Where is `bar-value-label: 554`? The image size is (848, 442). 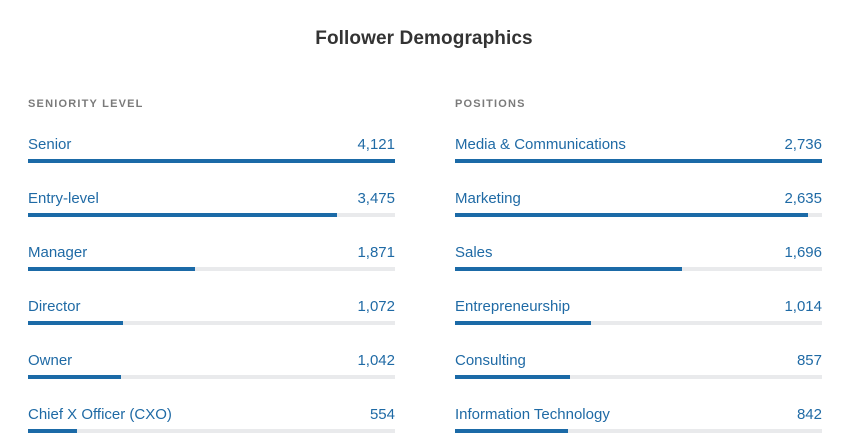 bar-value-label: 554 is located at coordinates (382, 414).